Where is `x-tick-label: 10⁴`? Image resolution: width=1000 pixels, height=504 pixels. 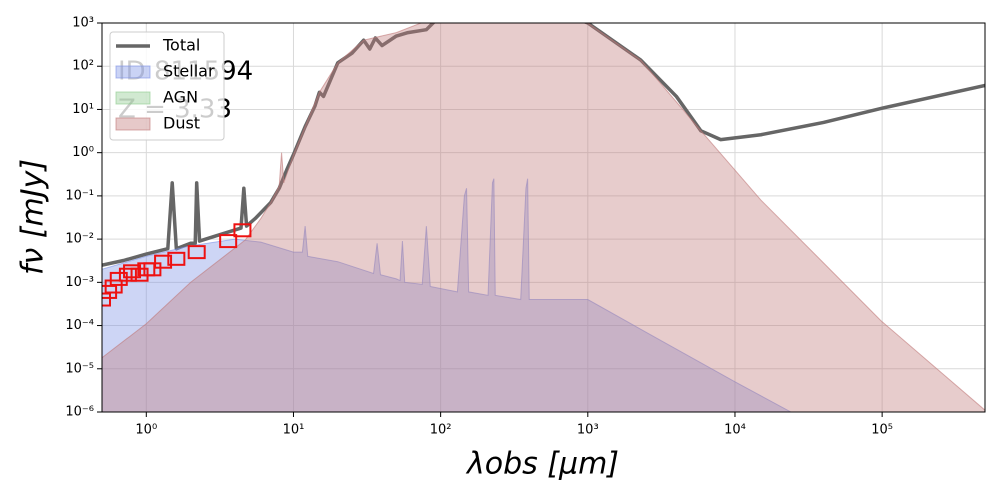
x-tick-label: 10⁴ is located at coordinates (735, 430).